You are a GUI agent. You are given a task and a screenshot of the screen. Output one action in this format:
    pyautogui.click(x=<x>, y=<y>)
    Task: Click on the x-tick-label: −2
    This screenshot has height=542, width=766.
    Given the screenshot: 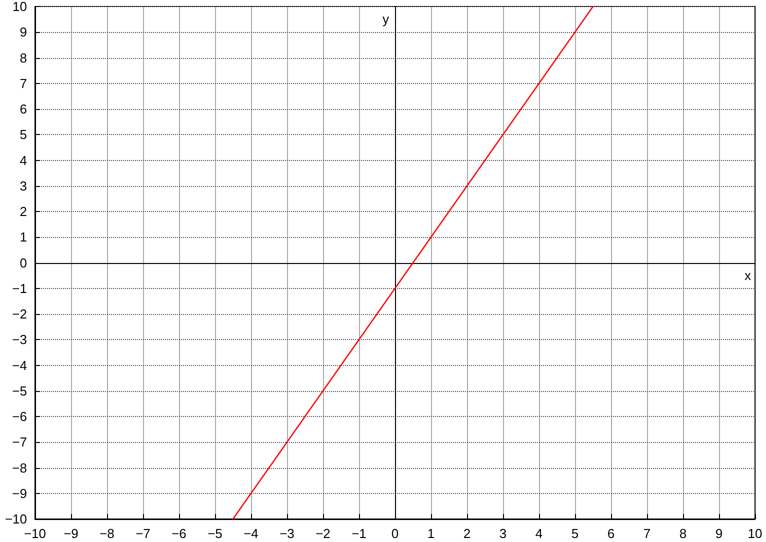 What is the action you would take?
    pyautogui.click(x=323, y=533)
    